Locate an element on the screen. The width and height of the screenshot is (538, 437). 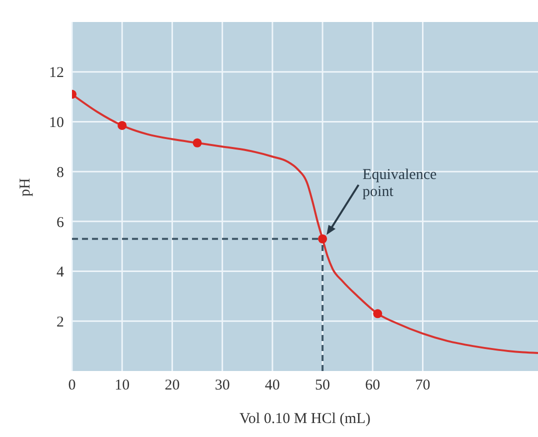
annotation: Equivalence point is located at coordinates (400, 183).